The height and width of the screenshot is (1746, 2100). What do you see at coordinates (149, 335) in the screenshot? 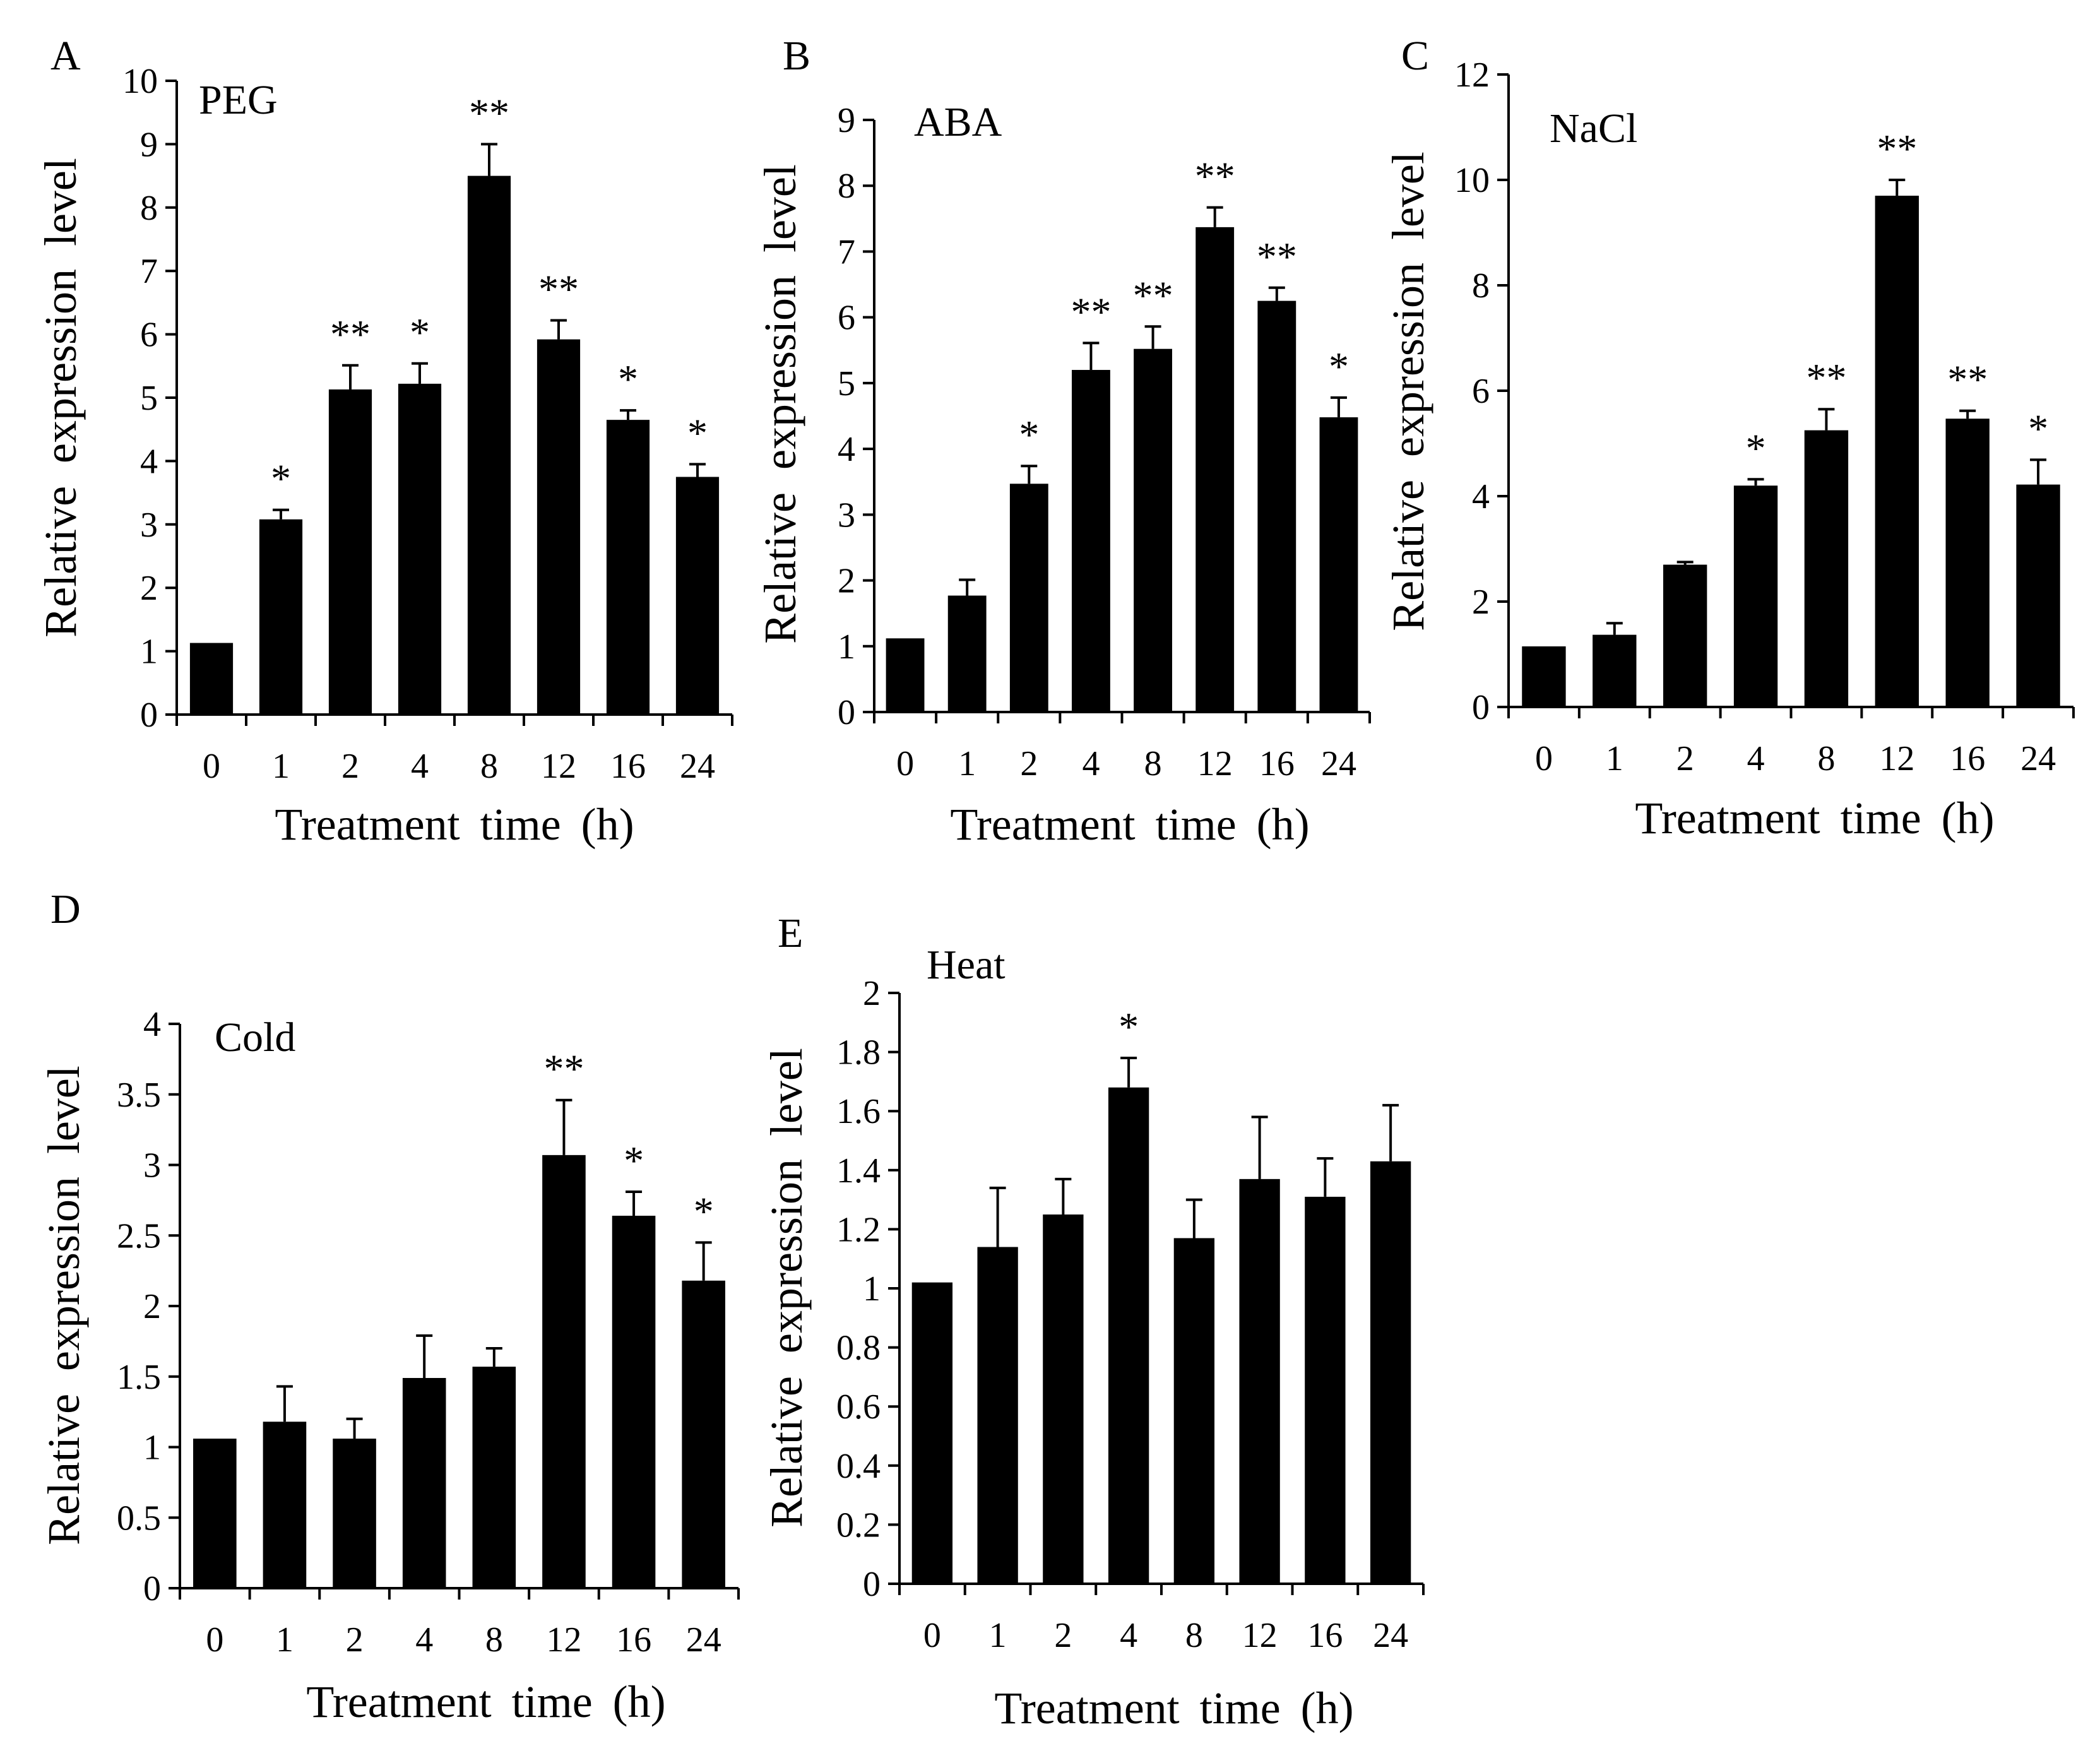
I see `y-tick-label: 6` at bounding box center [149, 335].